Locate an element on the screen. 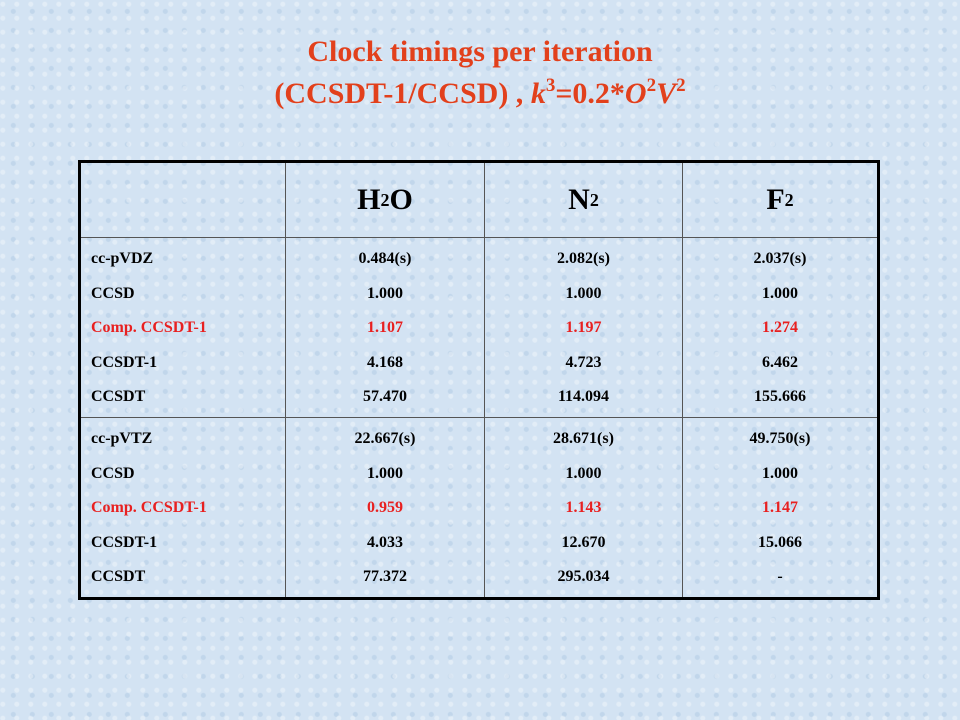  value-cell: 22.667(s) 1.000 0.959 4.033 77.372 is located at coordinates (385, 507).